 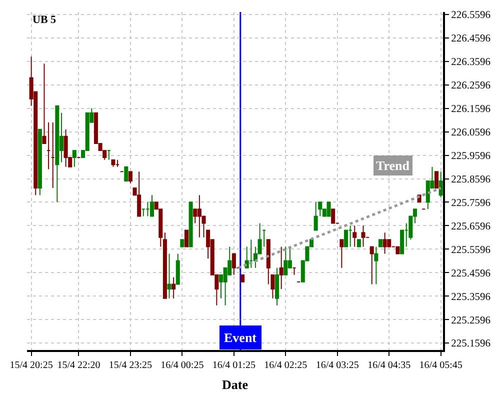 What do you see at coordinates (470, 297) in the screenshot?
I see `y-tick-label: 225.3596` at bounding box center [470, 297].